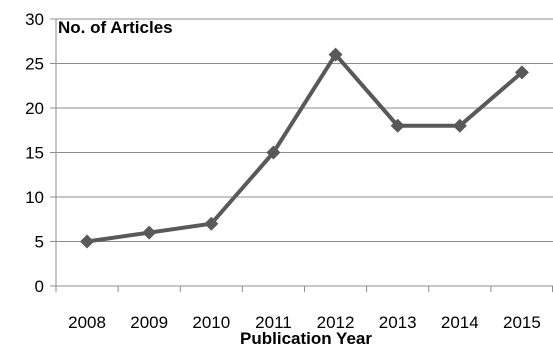 The image size is (553, 351). Describe the element at coordinates (87, 322) in the screenshot. I see `x-tick-label: 2008` at that location.